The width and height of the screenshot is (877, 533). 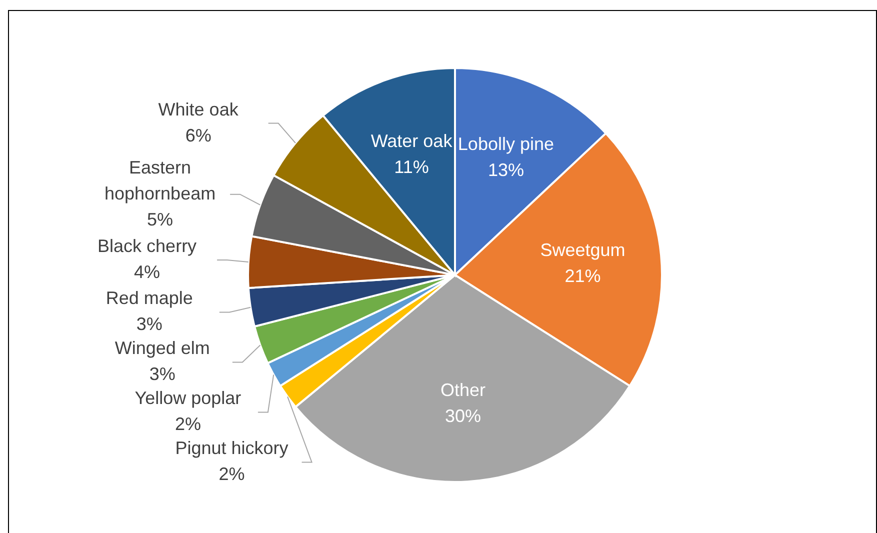 I want to click on slice-label: Black cherry, so click(x=147, y=246).